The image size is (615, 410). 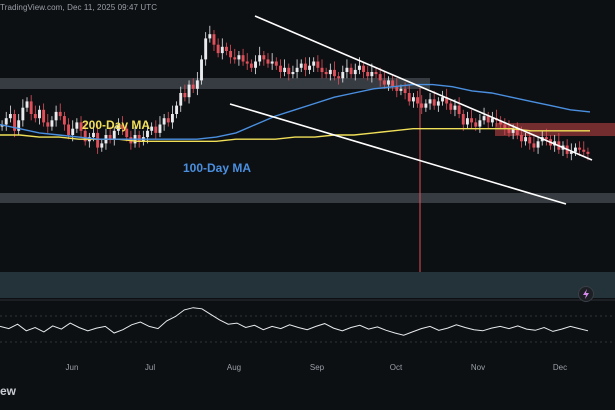 What do you see at coordinates (398, 154) in the screenshot?
I see `channel-lower-line` at bounding box center [398, 154].